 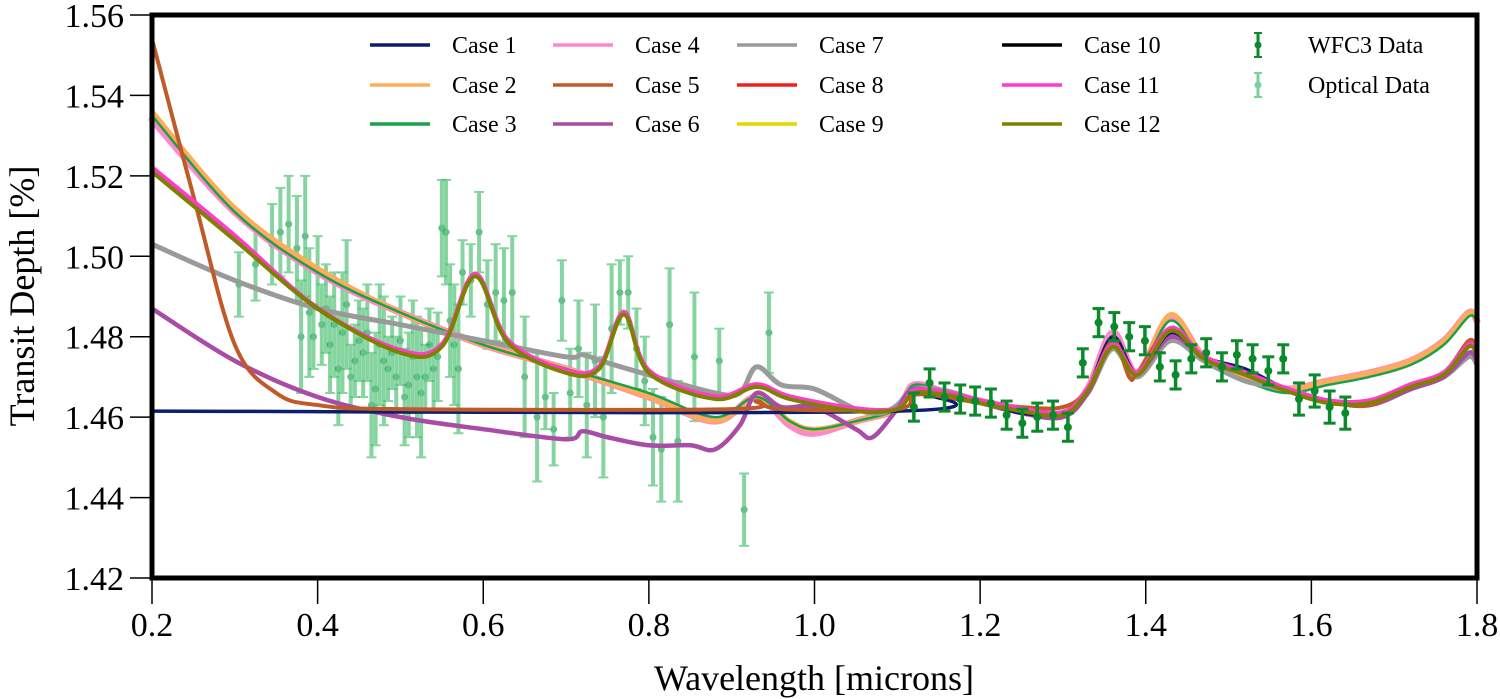 I want to click on x-tick-label: 1.0, so click(x=814, y=625).